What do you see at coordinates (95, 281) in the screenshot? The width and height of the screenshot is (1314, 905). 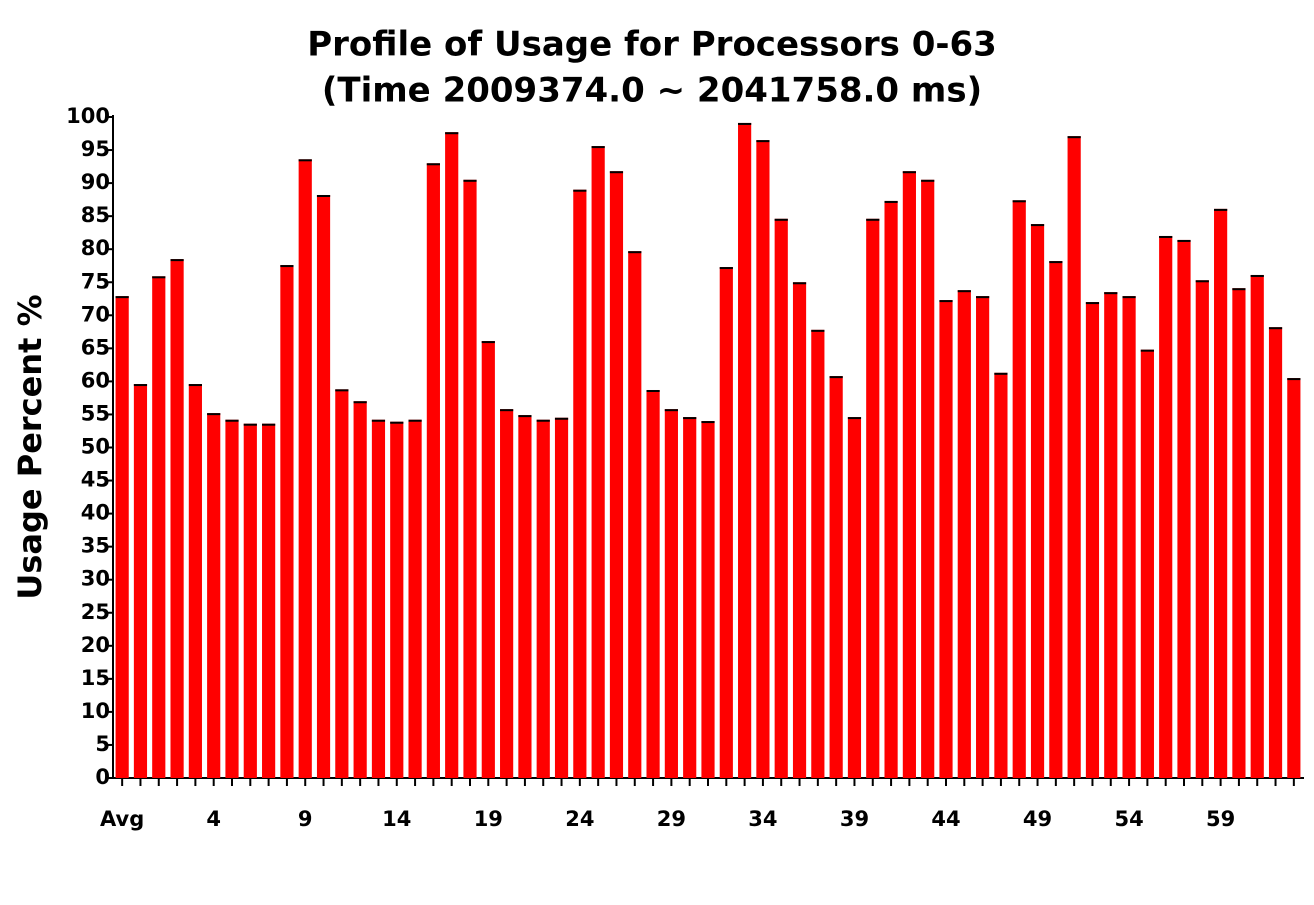 I see `y-tick-label: 75` at bounding box center [95, 281].